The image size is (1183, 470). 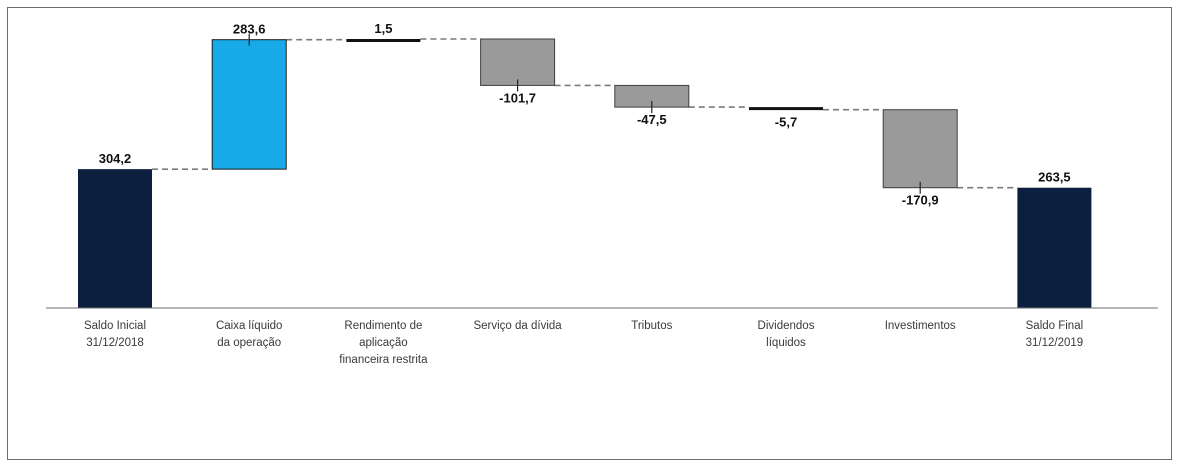 What do you see at coordinates (652, 119) in the screenshot?
I see `value-label: -47,5` at bounding box center [652, 119].